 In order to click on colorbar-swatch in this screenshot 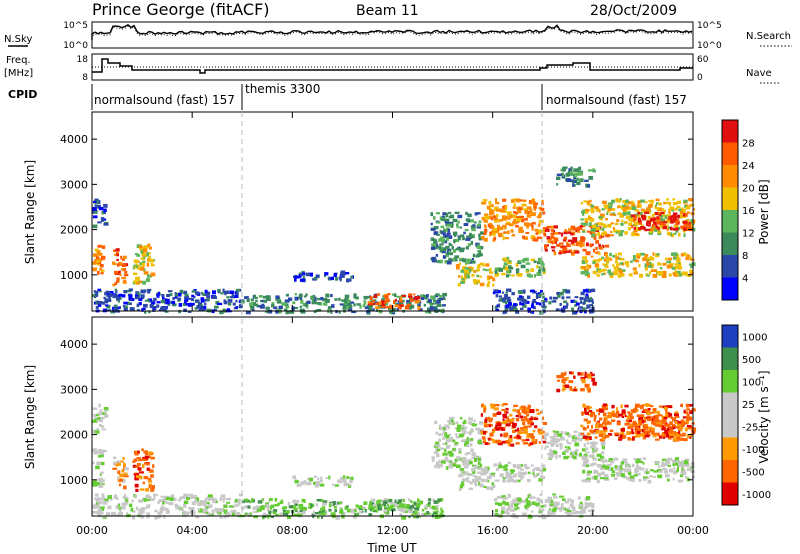, I will do `click(730, 358)`.